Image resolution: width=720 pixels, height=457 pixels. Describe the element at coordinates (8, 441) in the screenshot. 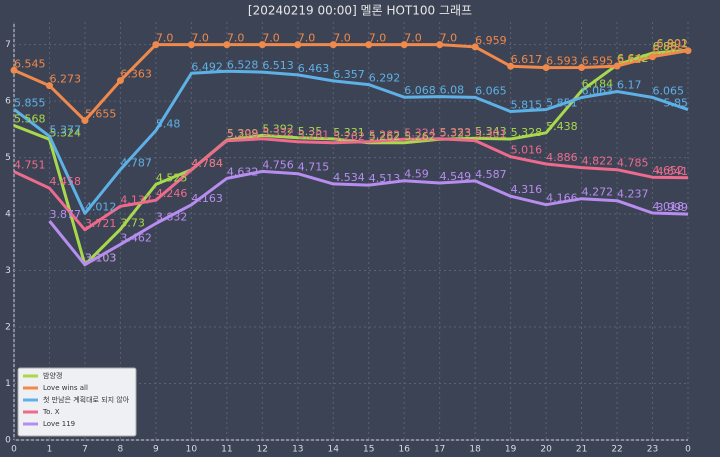

I see `y-tick-label: 0` at that location.